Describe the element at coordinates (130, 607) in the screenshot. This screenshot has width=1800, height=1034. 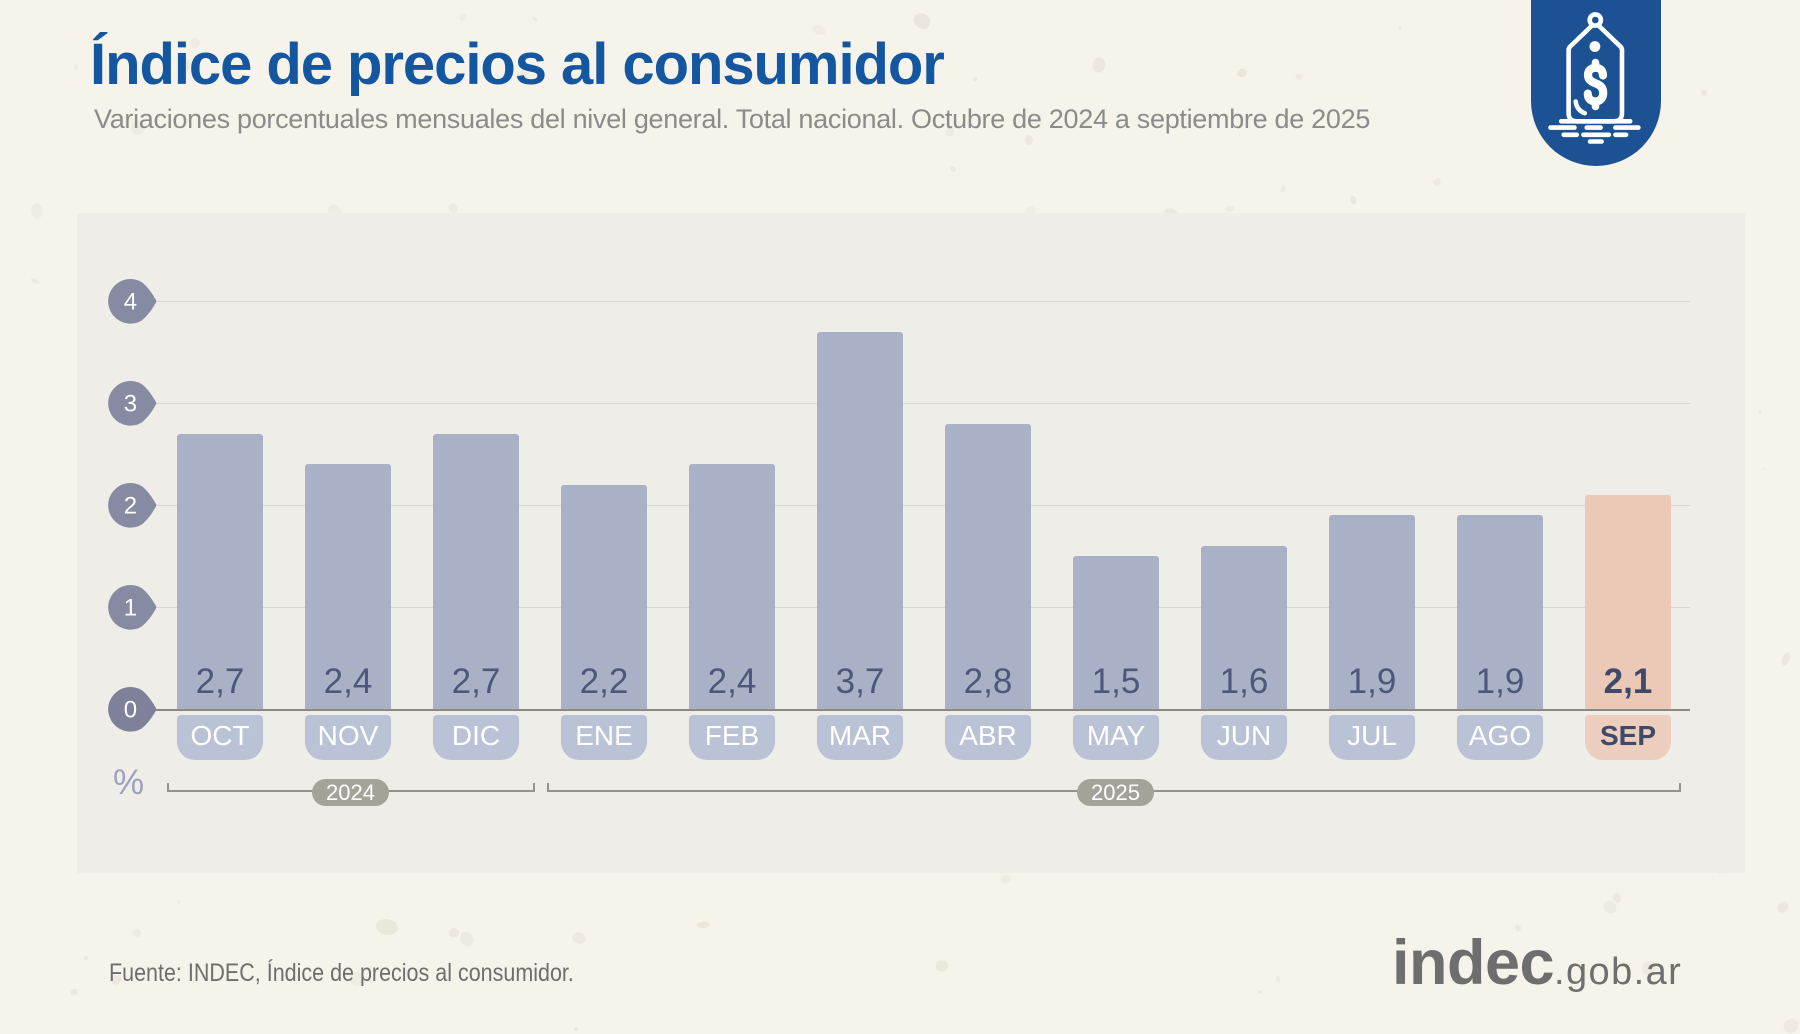
I see `svg-text: 1` at that location.